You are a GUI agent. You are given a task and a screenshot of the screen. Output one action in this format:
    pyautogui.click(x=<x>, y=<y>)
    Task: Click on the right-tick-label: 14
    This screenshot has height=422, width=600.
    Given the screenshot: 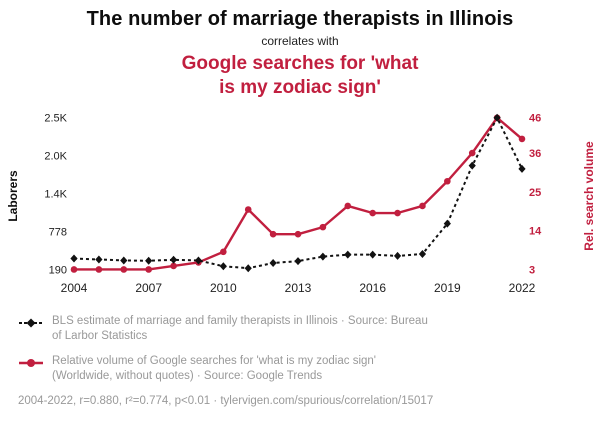 What is the action you would take?
    pyautogui.click(x=535, y=231)
    